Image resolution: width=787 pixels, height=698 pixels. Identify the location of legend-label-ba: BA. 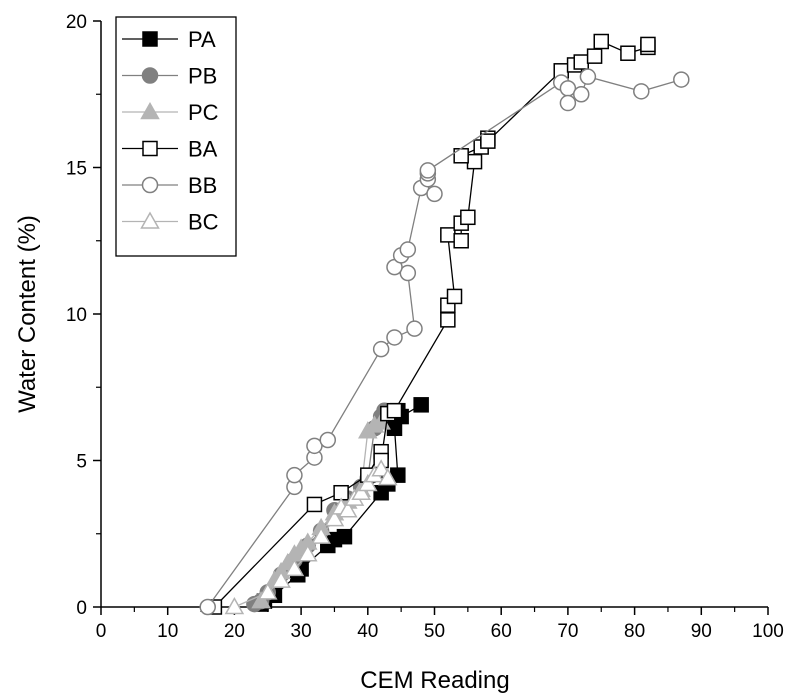
(203, 149).